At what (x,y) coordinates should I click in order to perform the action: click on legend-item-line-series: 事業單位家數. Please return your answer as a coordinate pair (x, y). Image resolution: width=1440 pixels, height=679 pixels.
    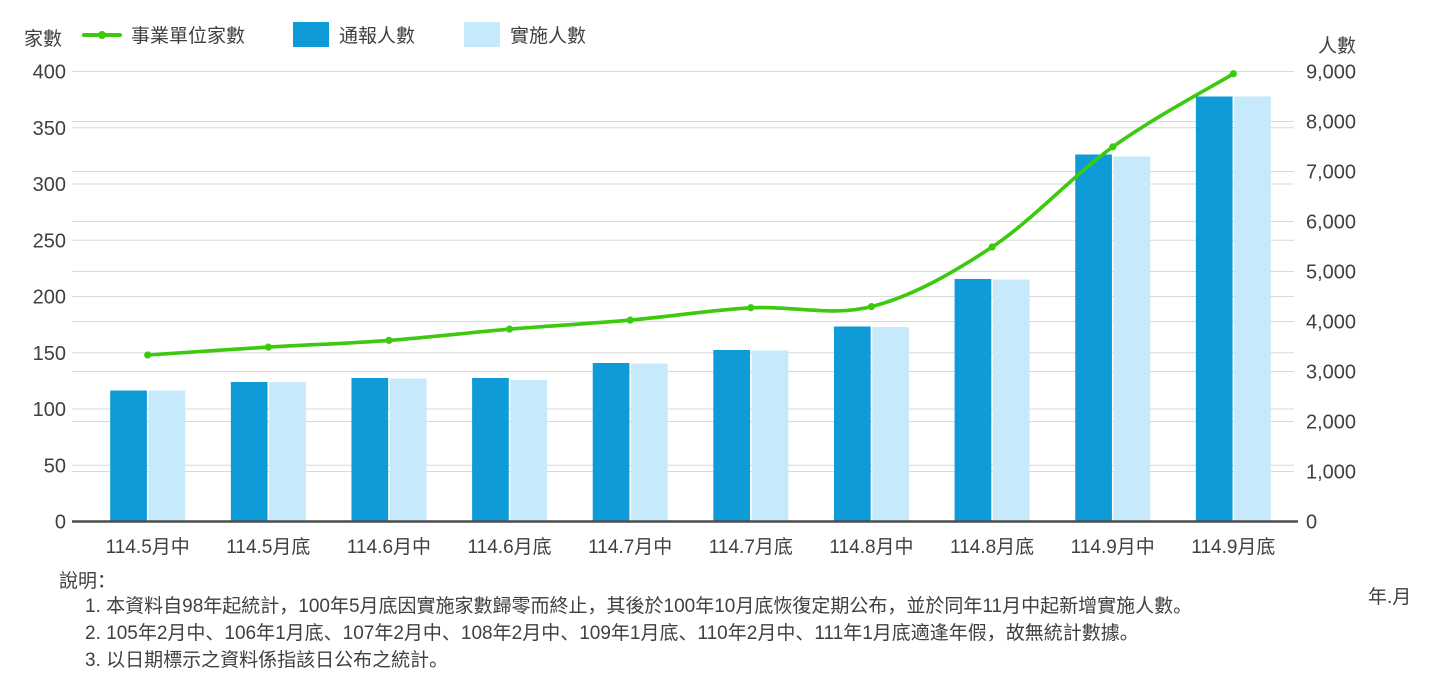
    Looking at the image, I should click on (163, 34).